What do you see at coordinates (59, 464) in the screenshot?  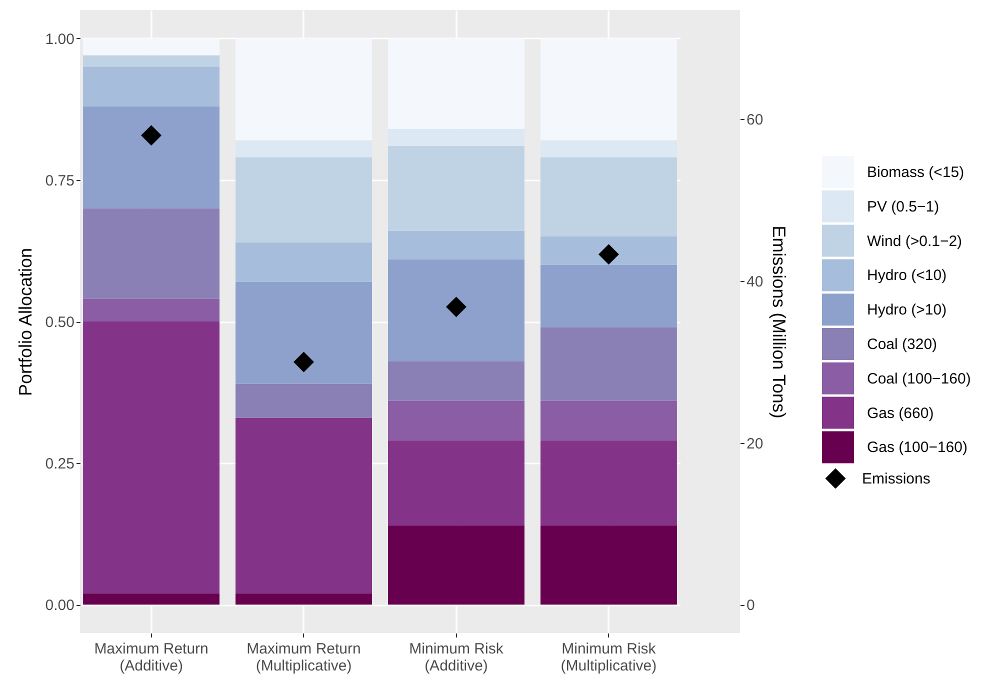 I see `y-tick-label: 0.25` at bounding box center [59, 464].